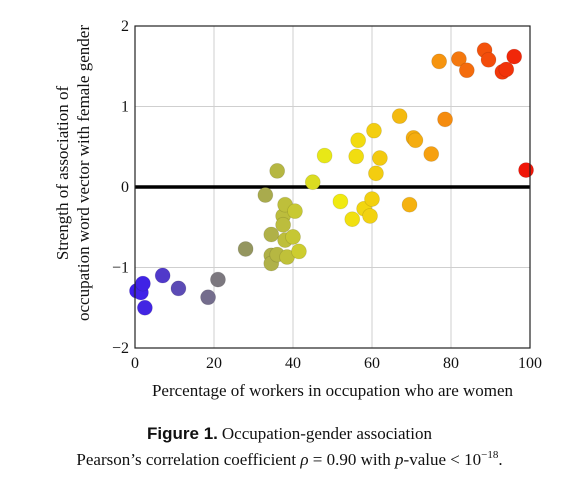 This screenshot has width=579, height=490. Describe the element at coordinates (336, 363) in the screenshot. I see `x-tick-labels: 0 20 40 60 80 100` at that location.